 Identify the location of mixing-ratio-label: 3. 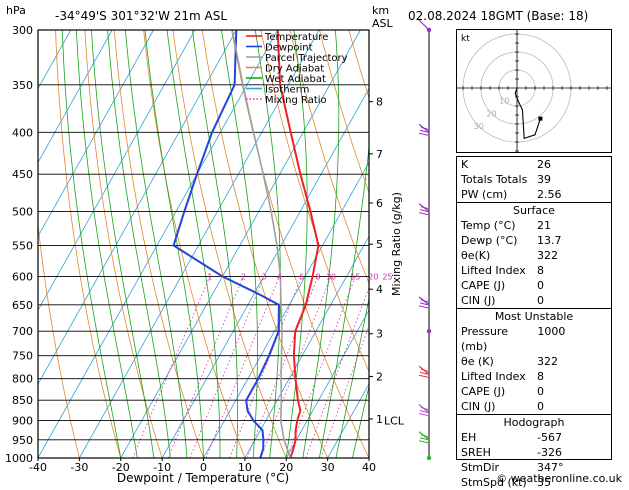
(263, 276).